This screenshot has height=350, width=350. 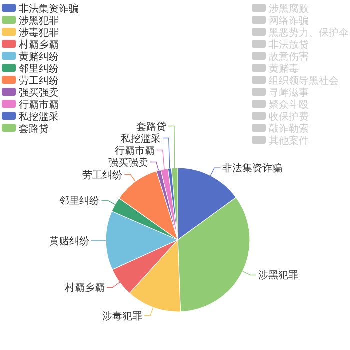 What do you see at coordinates (39, 21) in the screenshot?
I see `legend-label: 涉黑犯罪` at bounding box center [39, 21].